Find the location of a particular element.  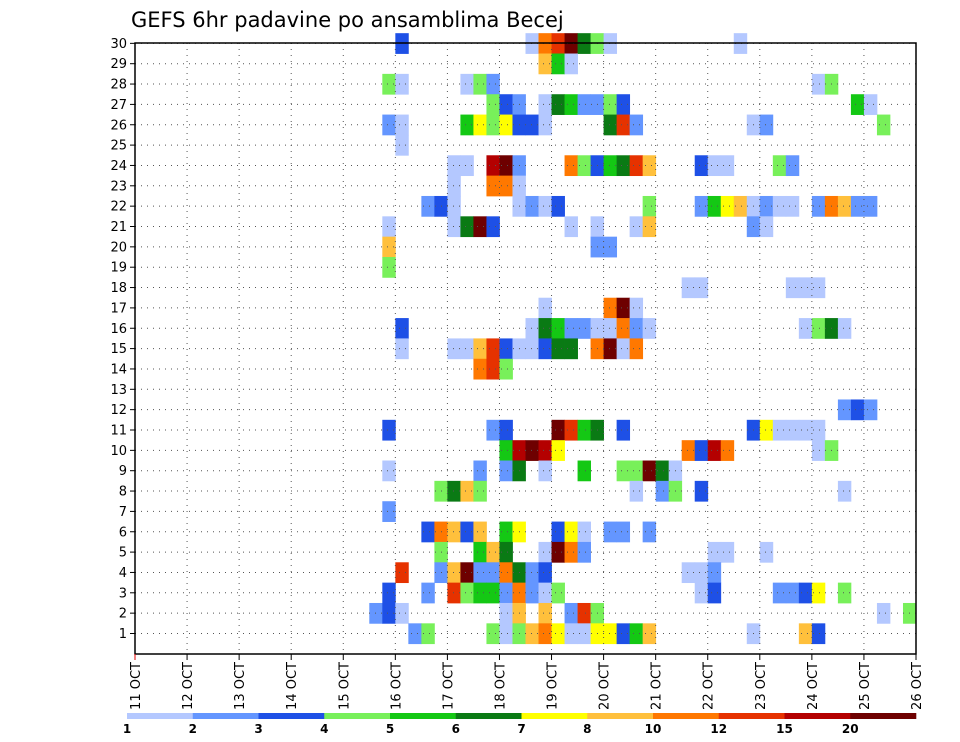

y-tick-label: 2 is located at coordinates (123, 614).